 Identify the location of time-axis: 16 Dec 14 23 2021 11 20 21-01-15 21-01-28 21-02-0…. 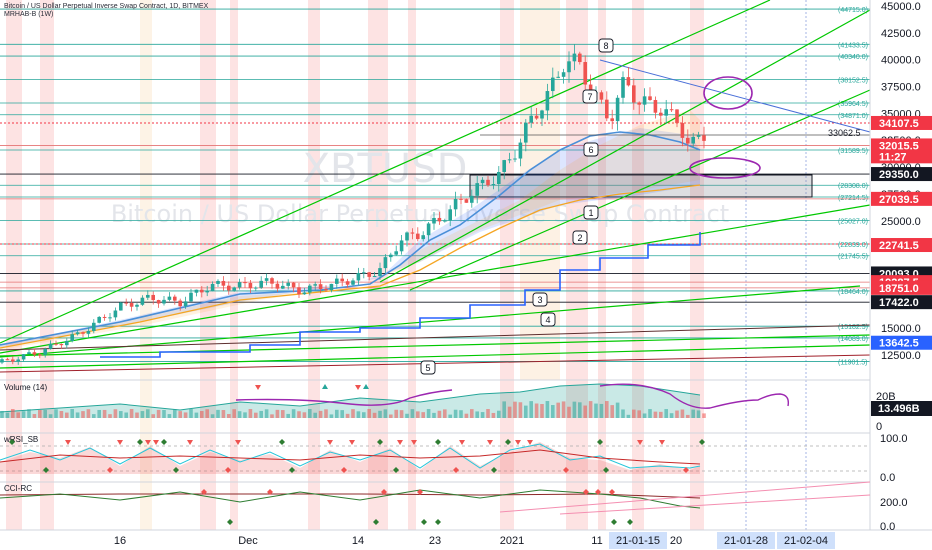
(466, 540).